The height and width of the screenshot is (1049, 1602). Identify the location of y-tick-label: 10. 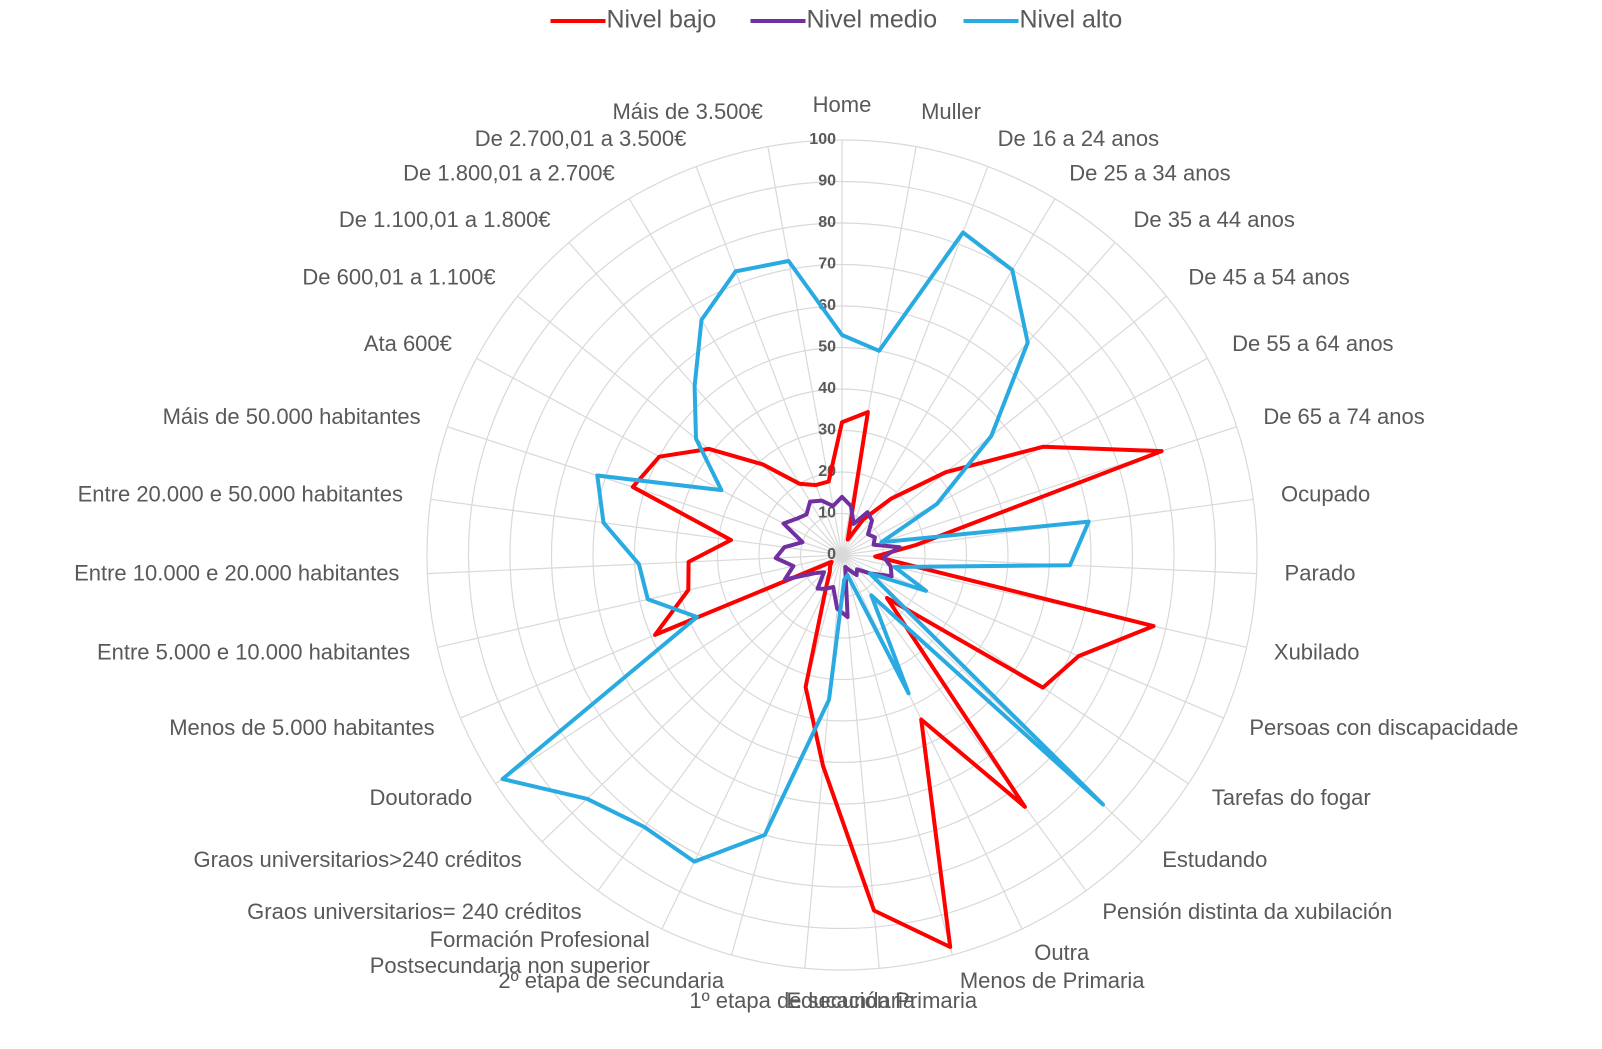
(827, 513).